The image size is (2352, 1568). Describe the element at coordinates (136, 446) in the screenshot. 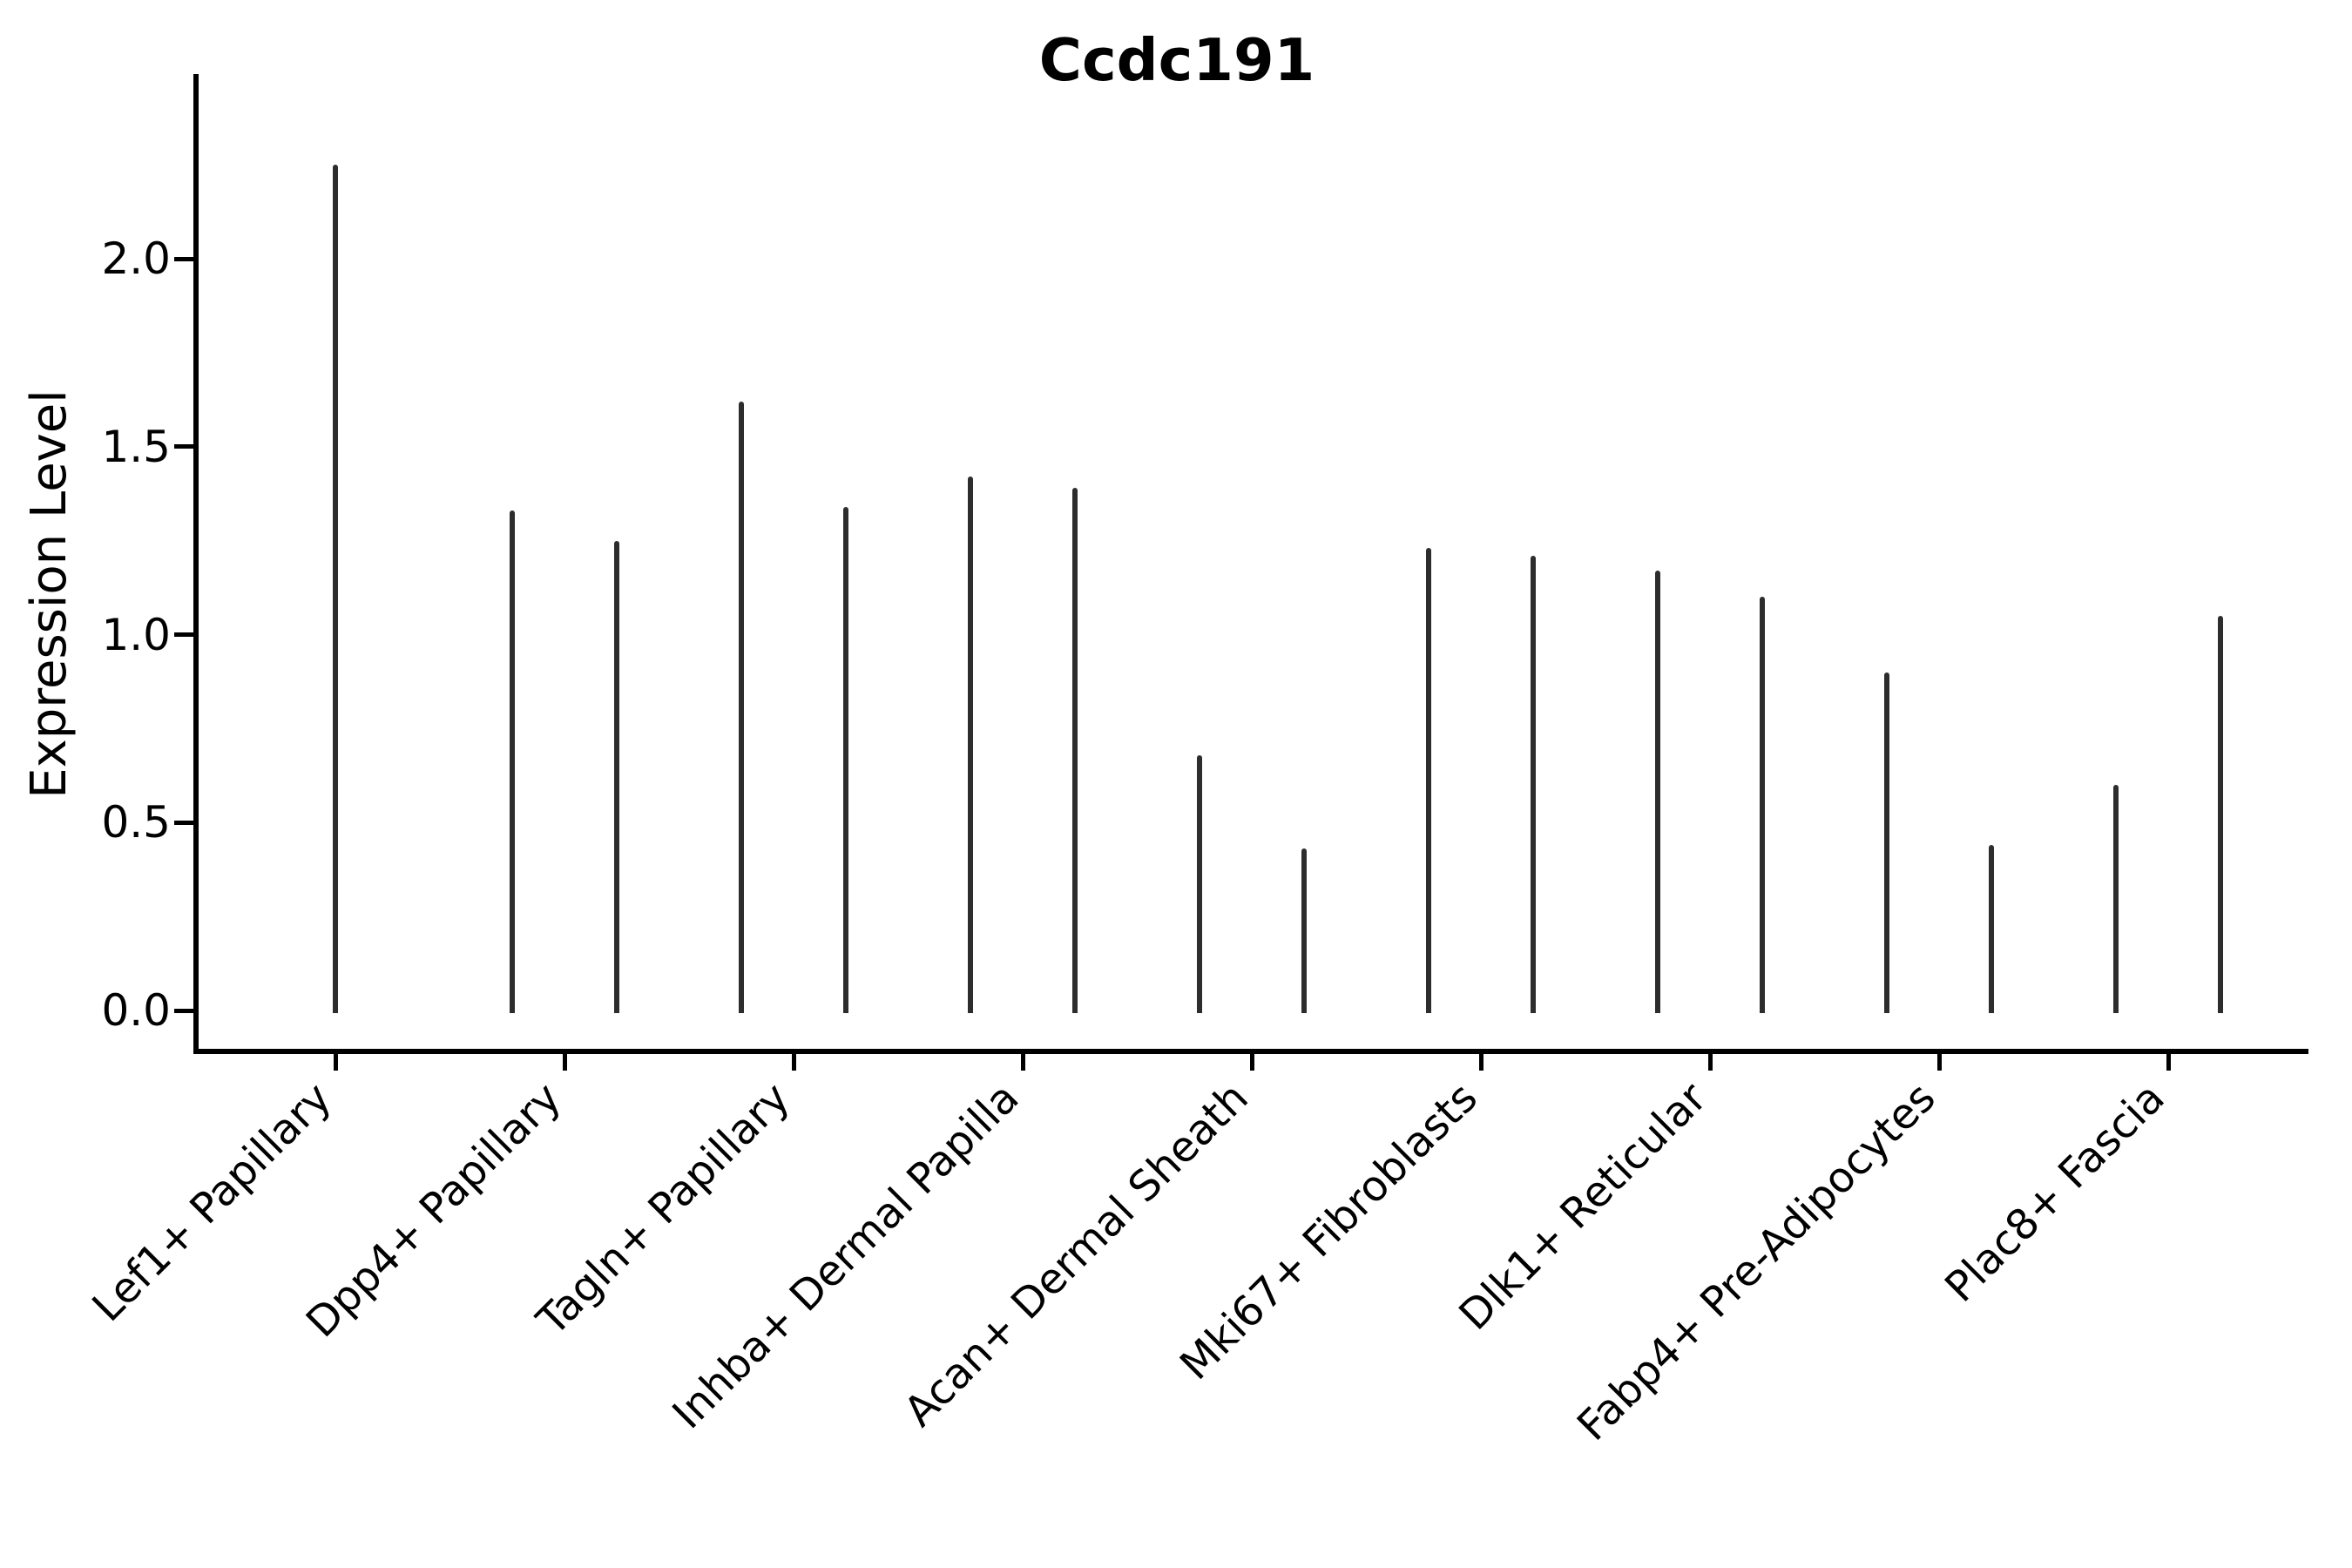

I see `y-tick-label: 1.5` at that location.